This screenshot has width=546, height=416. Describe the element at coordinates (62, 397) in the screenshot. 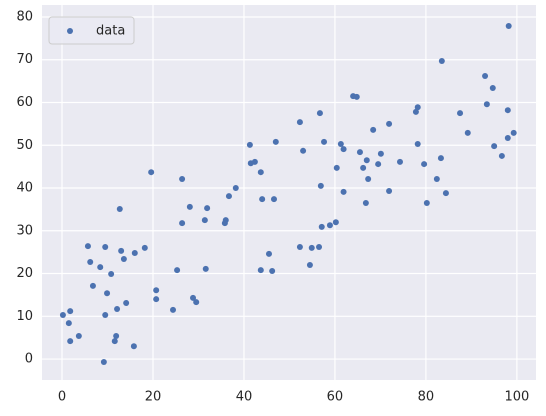

I see `x-tick-label: 0` at that location.